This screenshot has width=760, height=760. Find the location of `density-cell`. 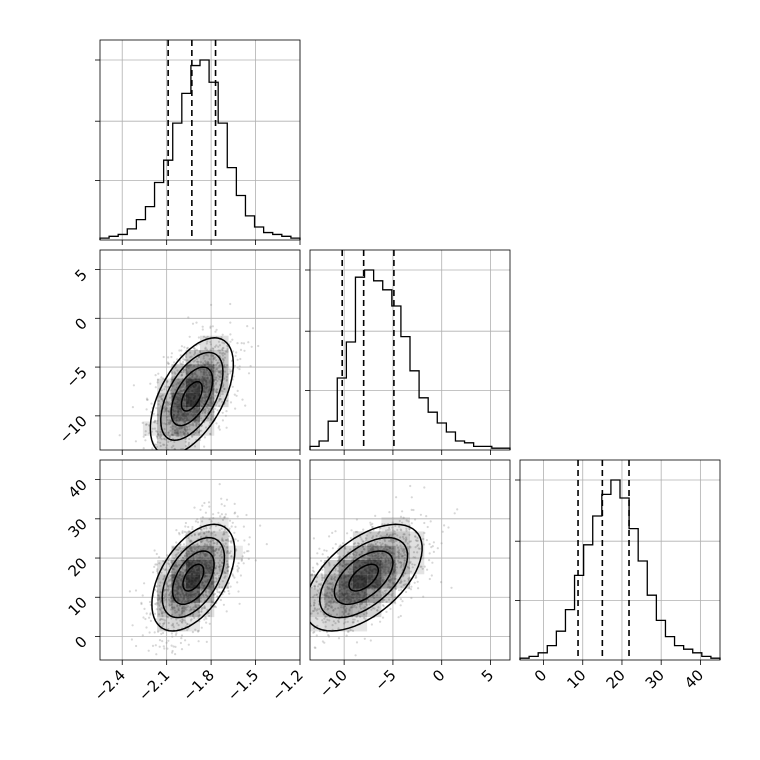

density-cell is located at coordinates (164, 414).